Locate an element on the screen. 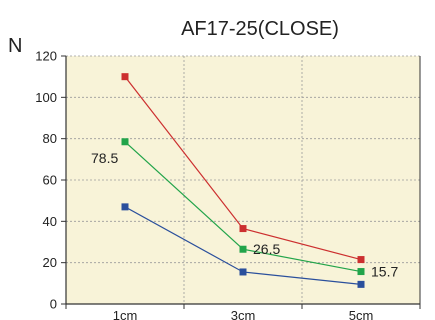 The image size is (435, 320). y-tick-label: 100 is located at coordinates (46, 97).